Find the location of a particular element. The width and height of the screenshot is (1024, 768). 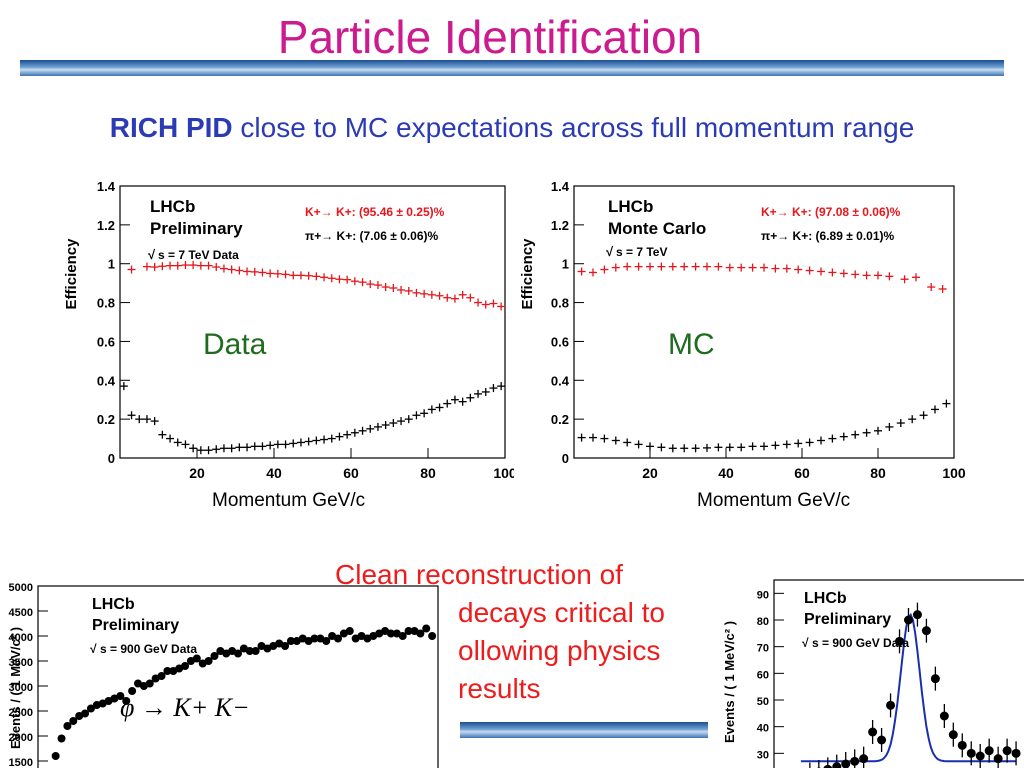

y-tick-label: 4000 is located at coordinates (21, 638).